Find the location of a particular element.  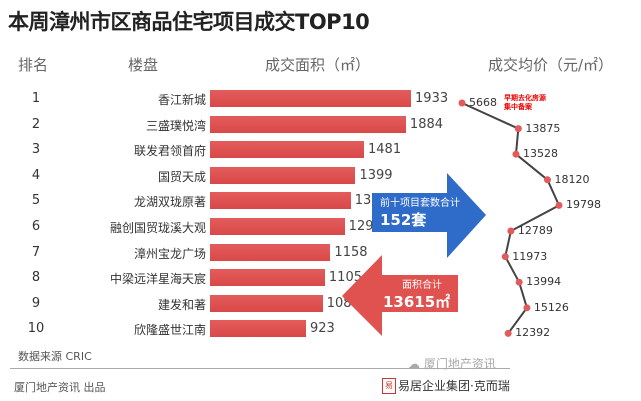

wechat-mark: ☁ 厦门地产资讯 is located at coordinates (452, 364).